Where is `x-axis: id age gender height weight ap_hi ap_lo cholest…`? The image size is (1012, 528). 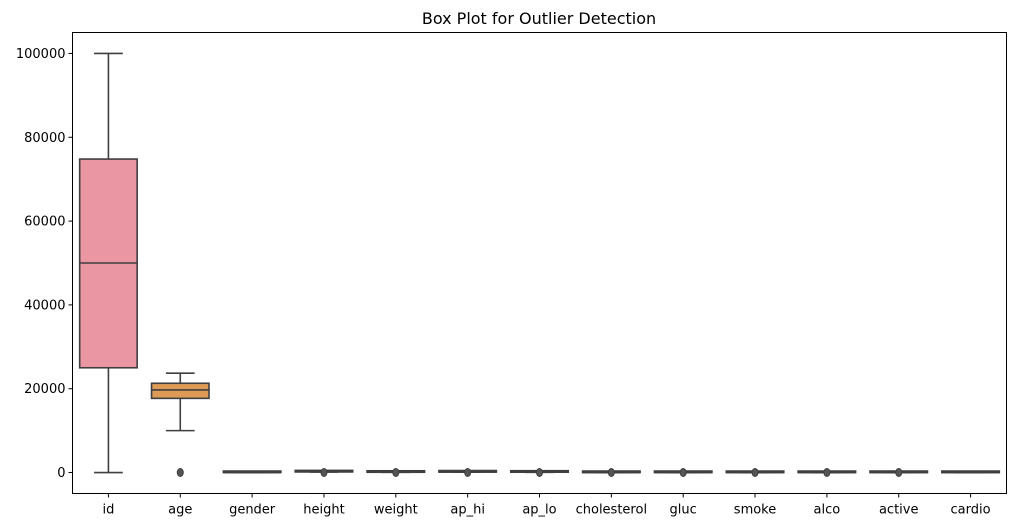
x-axis: id age gender height weight ap_hi ap_lo cholest… is located at coordinates (546, 505).